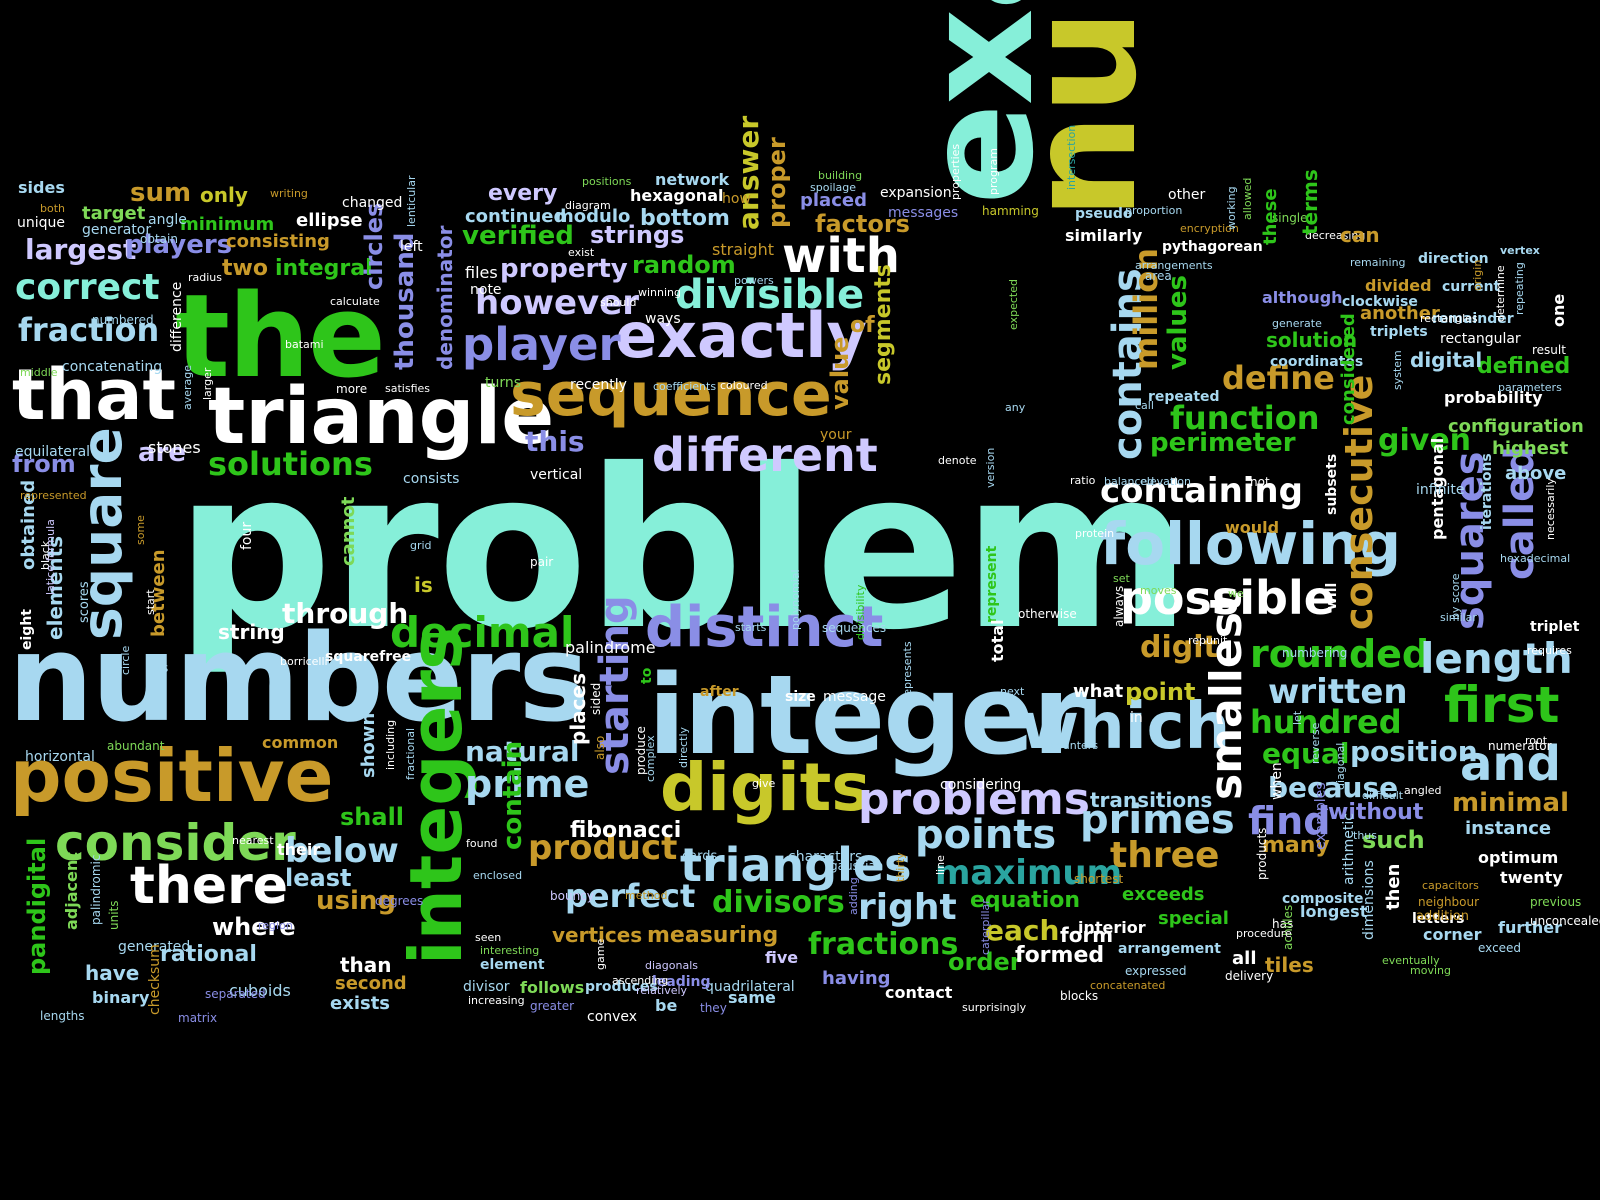 Image resolution: width=1600 pixels, height=1200 pixels. I want to click on word-five: five, so click(782, 957).